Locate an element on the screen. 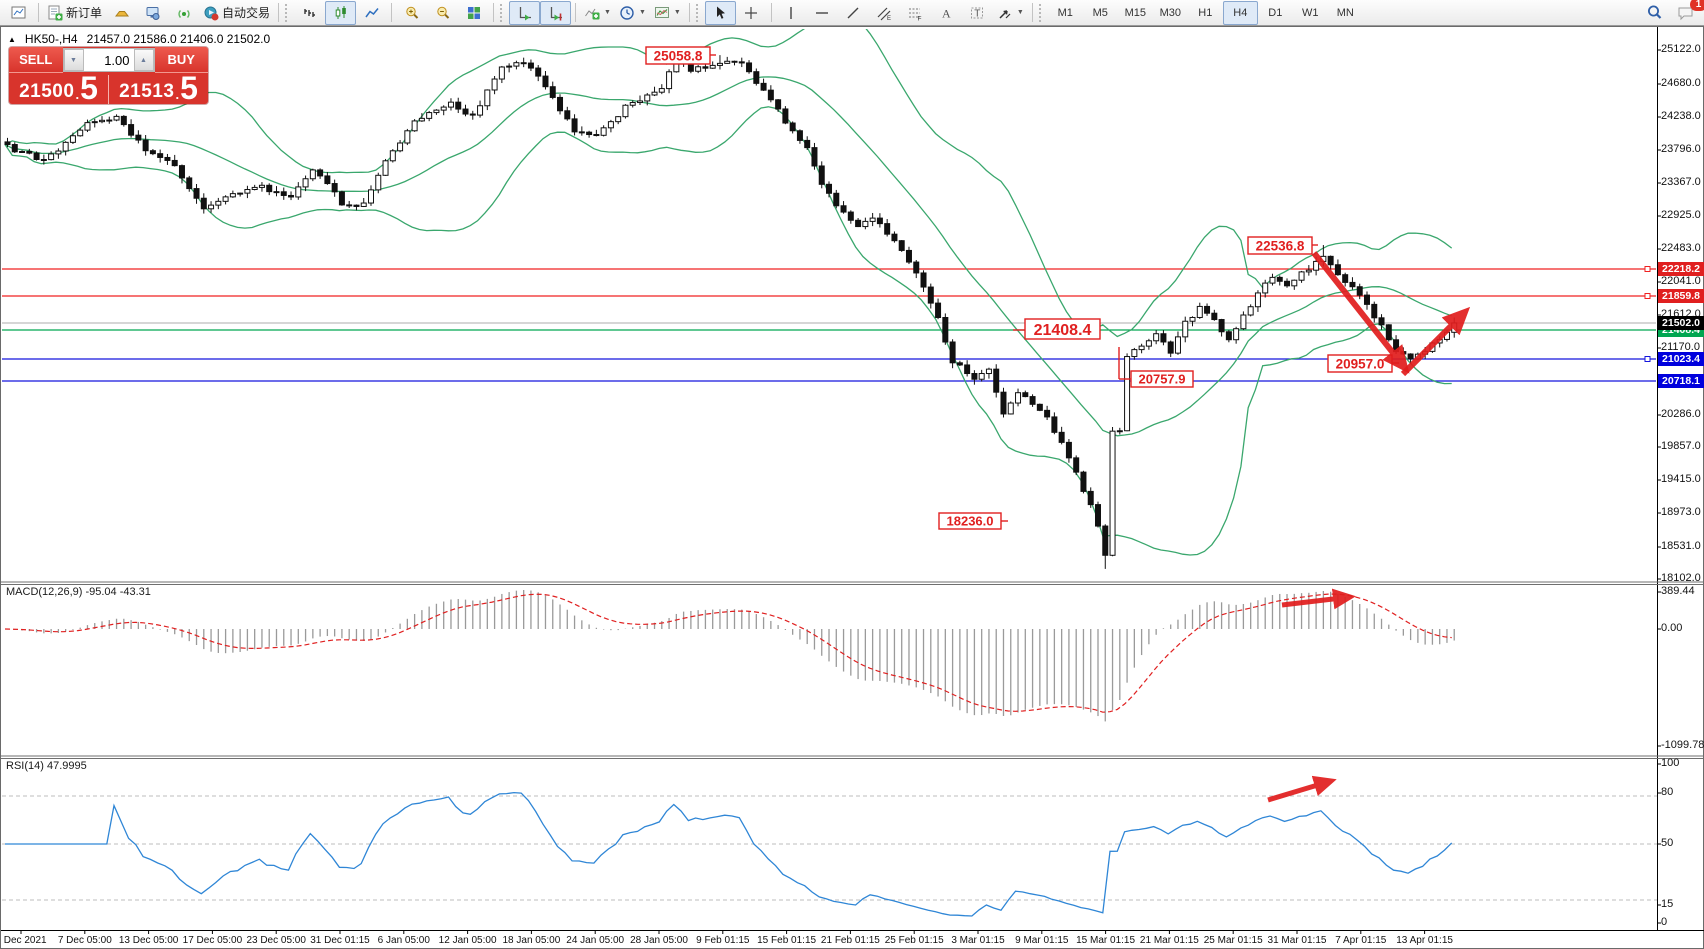 This screenshot has width=1704, height=949. price-tick-label: 18102.0 is located at coordinates (1681, 578).